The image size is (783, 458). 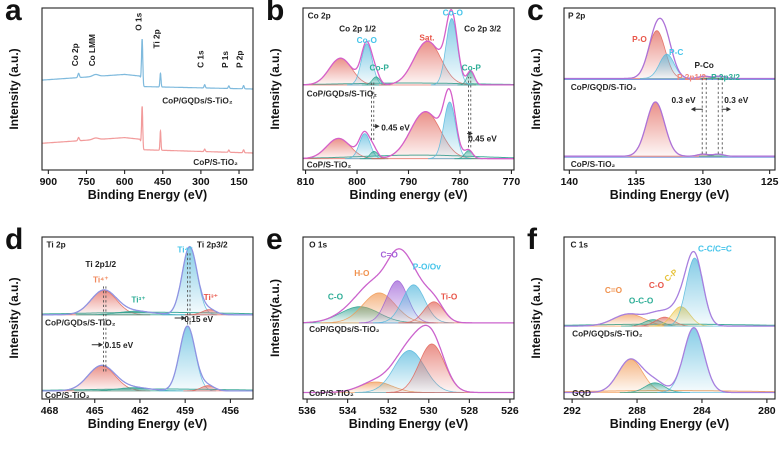 I want to click on svg-text: 534, so click(x=348, y=411).